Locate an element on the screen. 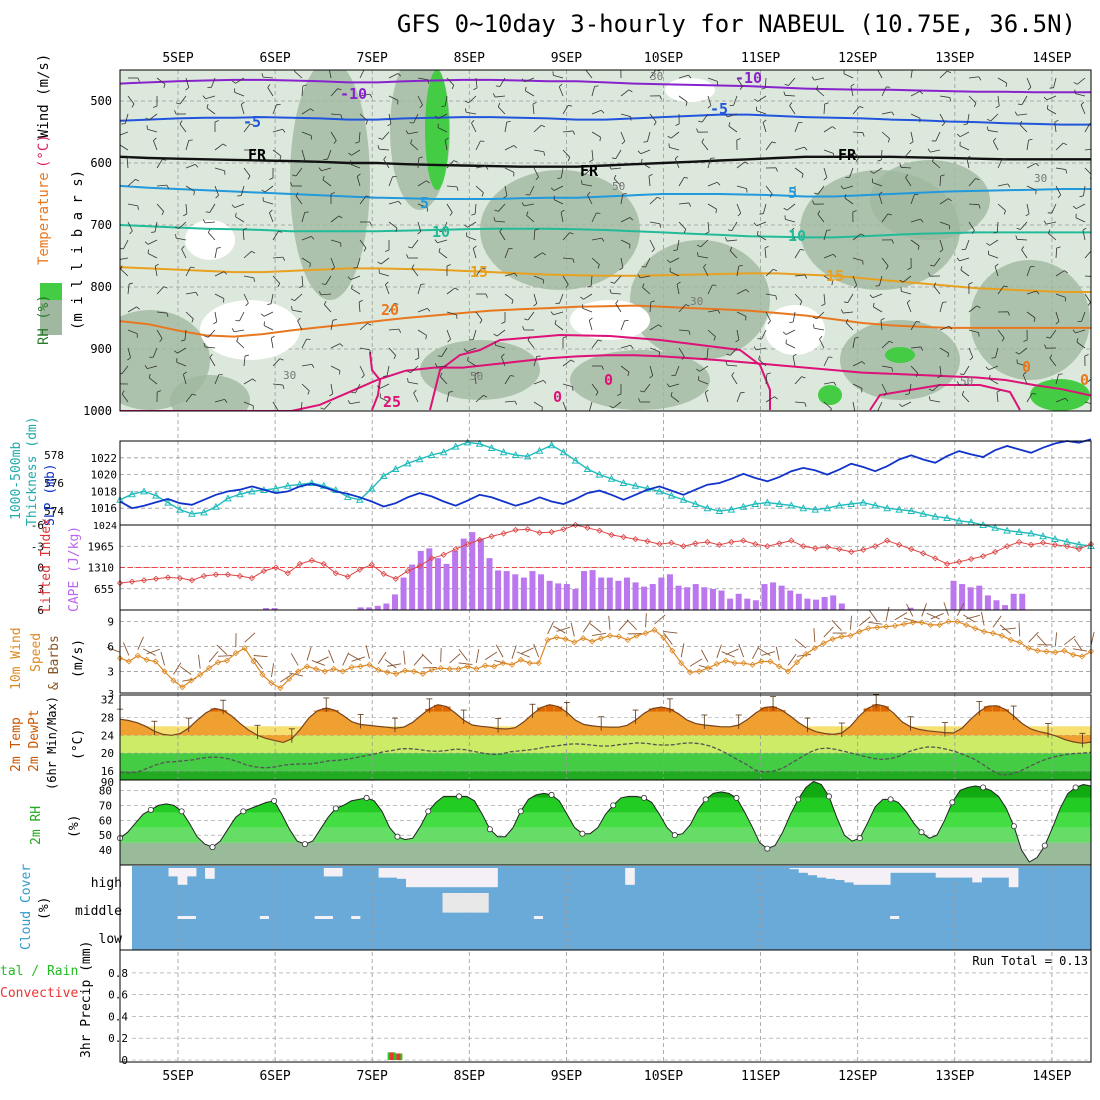 This screenshot has height=1100, width=1100. rh-blob is located at coordinates (480, 370).